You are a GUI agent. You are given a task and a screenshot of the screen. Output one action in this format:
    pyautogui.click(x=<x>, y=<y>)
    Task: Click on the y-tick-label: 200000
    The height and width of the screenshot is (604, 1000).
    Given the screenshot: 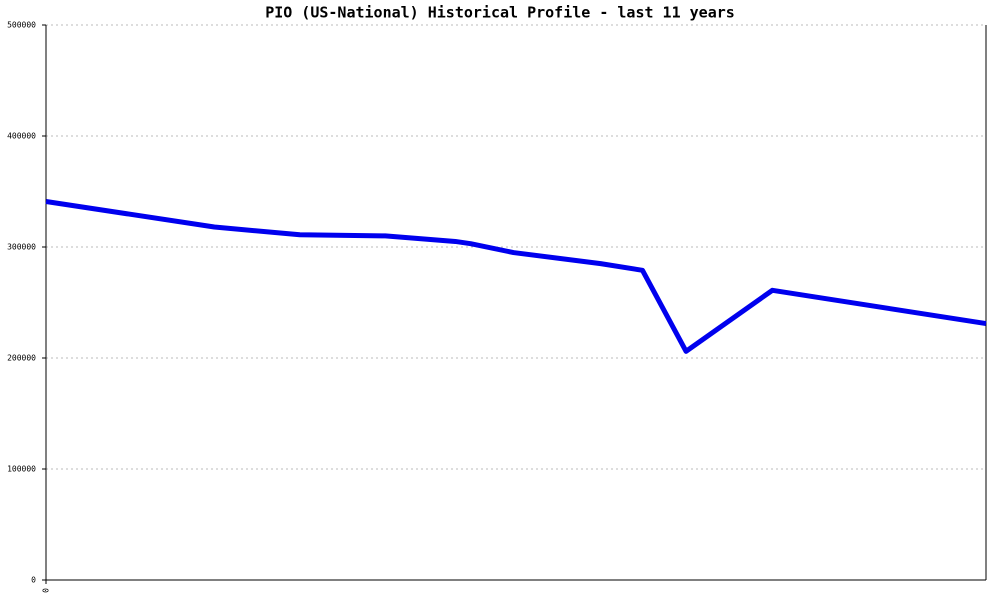 What is the action you would take?
    pyautogui.click(x=21, y=358)
    